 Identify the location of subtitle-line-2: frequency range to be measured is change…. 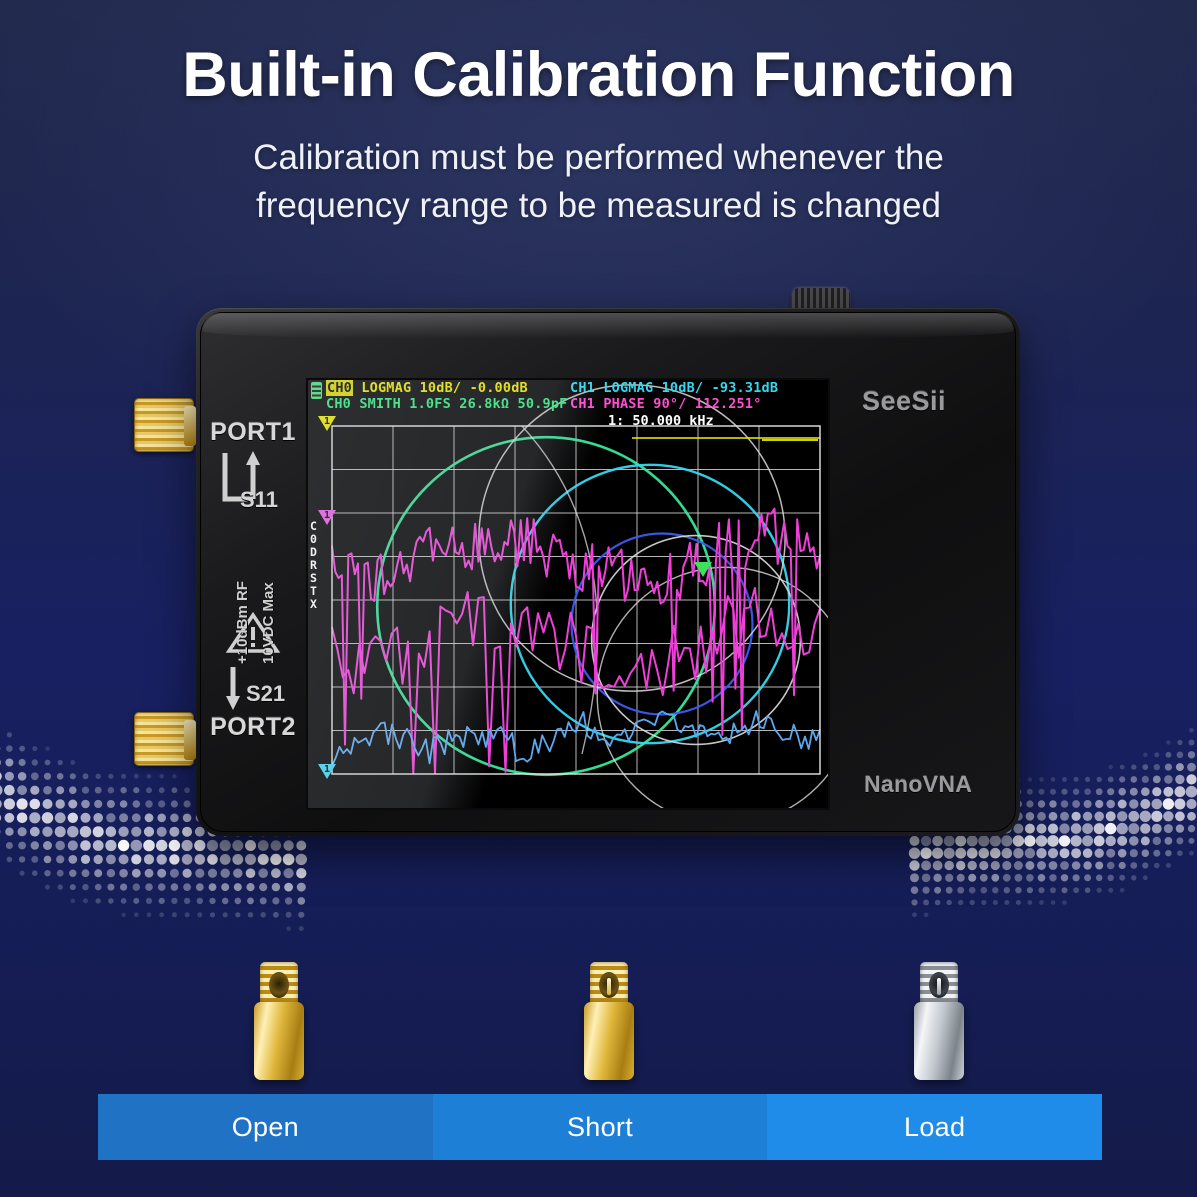
(598, 206).